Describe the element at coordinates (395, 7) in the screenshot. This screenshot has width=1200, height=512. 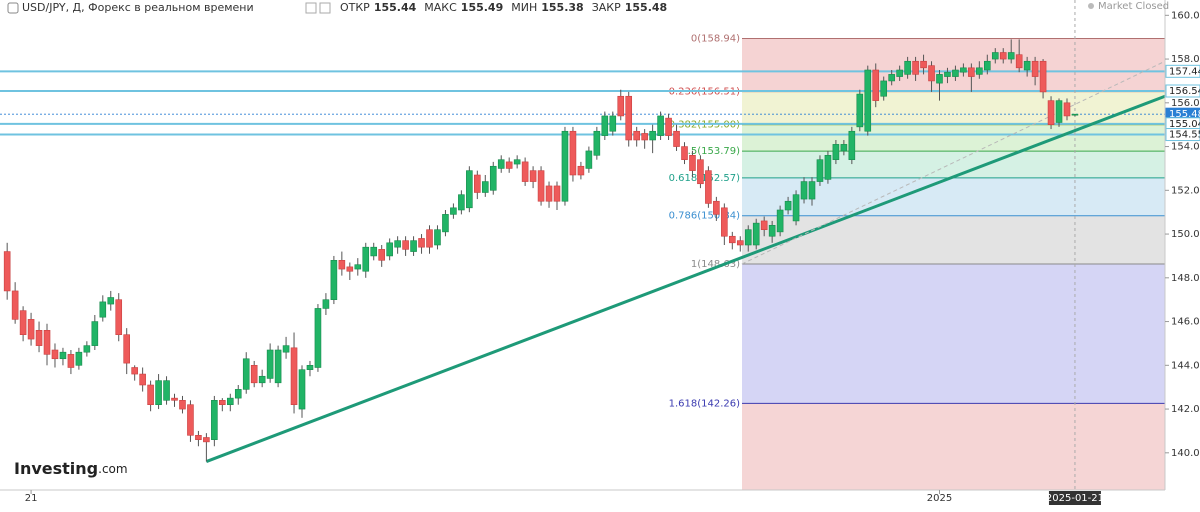
I see `ohlc-value: 155.44` at that location.